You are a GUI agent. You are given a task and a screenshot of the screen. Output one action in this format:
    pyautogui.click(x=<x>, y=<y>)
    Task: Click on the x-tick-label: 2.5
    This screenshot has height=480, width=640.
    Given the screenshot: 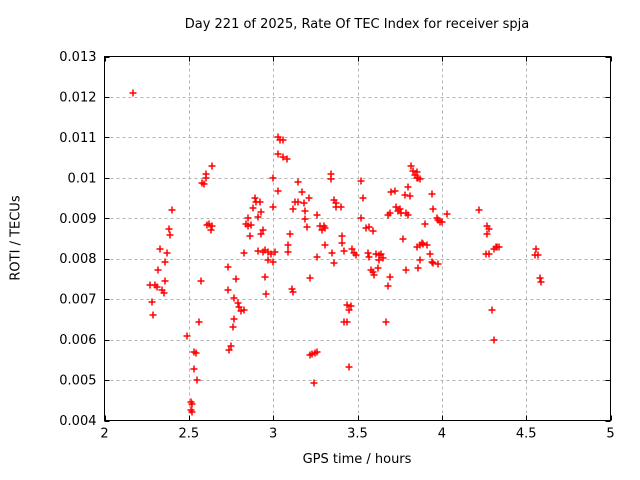 What is the action you would take?
    pyautogui.click(x=188, y=434)
    